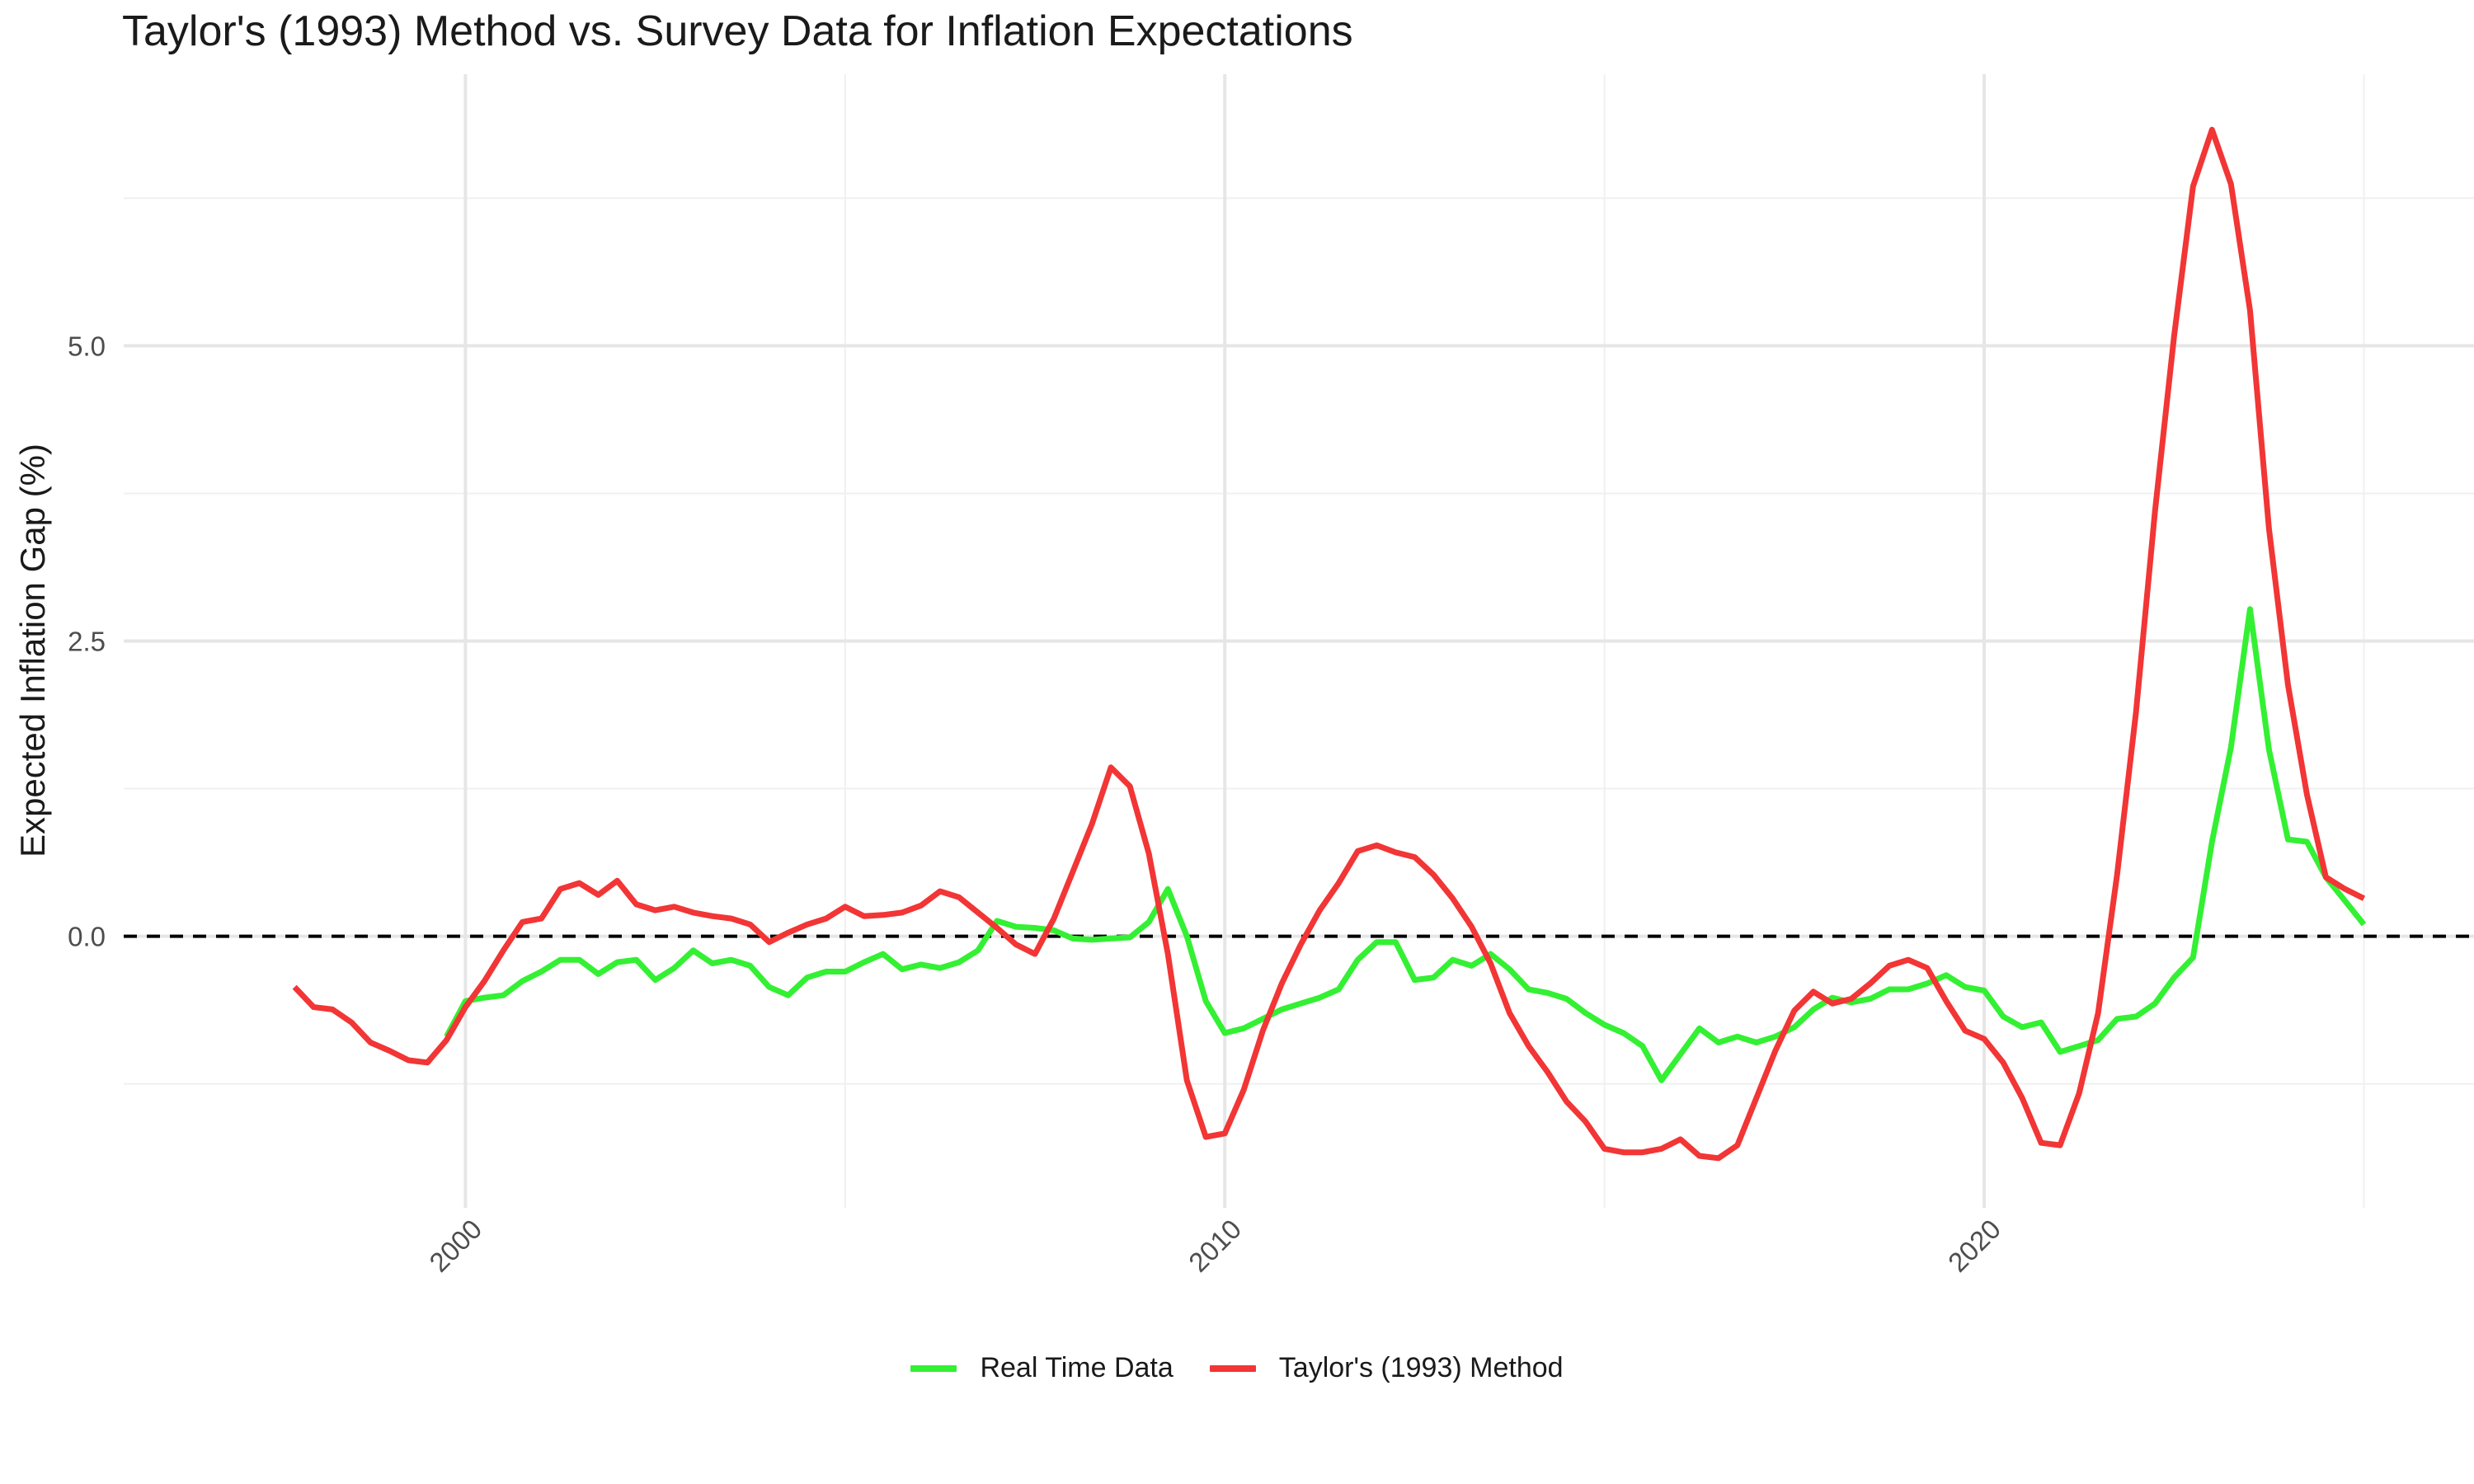 The width and height of the screenshot is (2474, 1484). Describe the element at coordinates (87, 937) in the screenshot. I see `y-tick-label: 0.0` at that location.